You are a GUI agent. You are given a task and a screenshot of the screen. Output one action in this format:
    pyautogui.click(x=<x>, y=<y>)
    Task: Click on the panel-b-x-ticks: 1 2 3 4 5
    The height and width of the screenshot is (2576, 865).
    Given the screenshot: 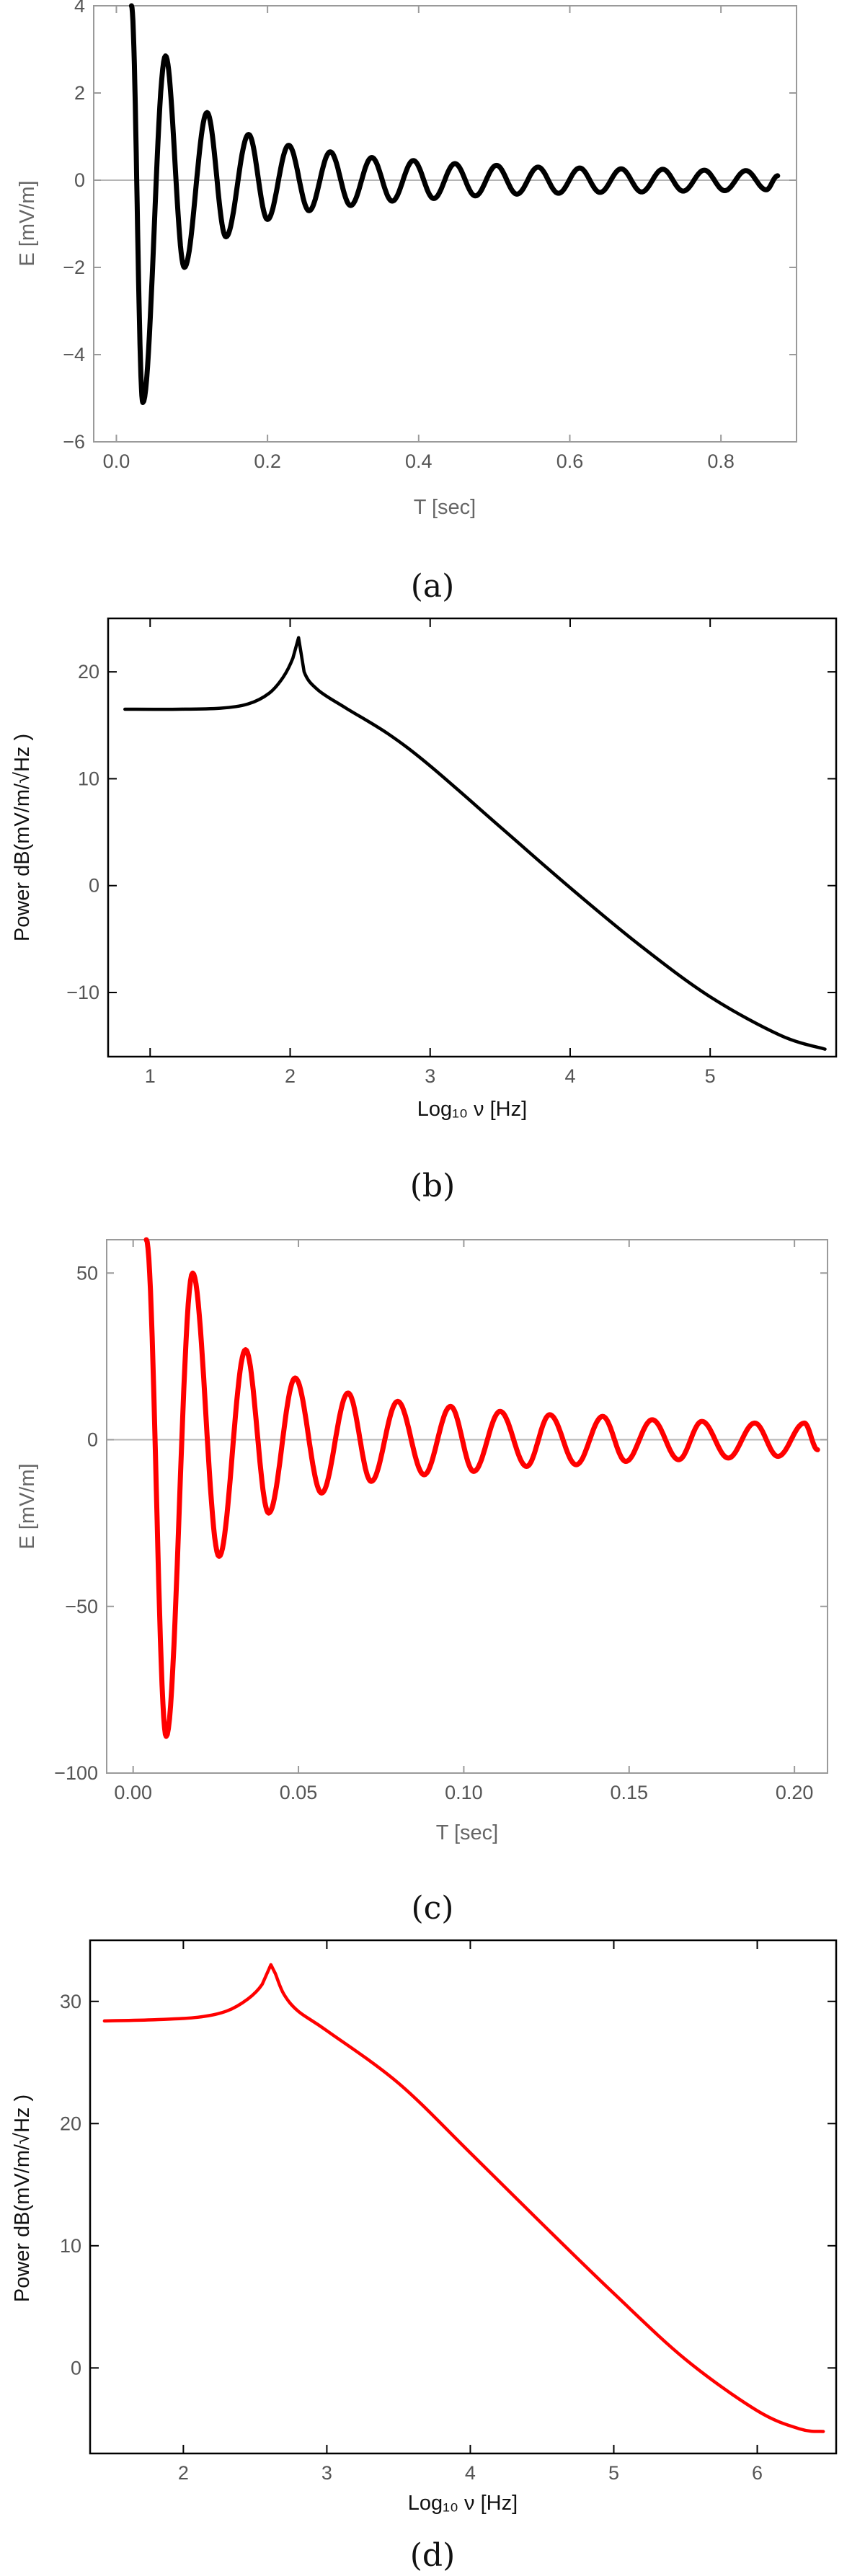 What is the action you would take?
    pyautogui.click(x=430, y=852)
    